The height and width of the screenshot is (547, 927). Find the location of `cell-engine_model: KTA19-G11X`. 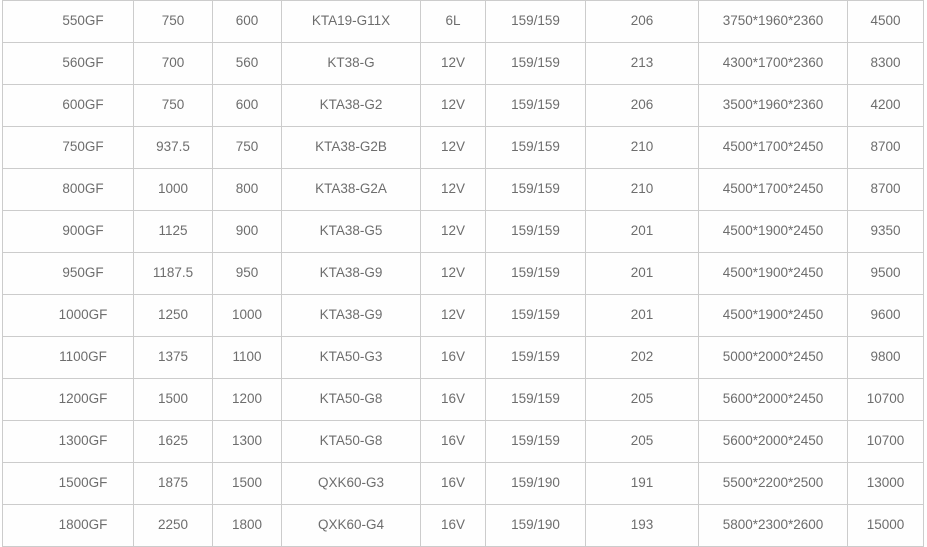

cell-engine_model: KTA19-G11X is located at coordinates (351, 21).